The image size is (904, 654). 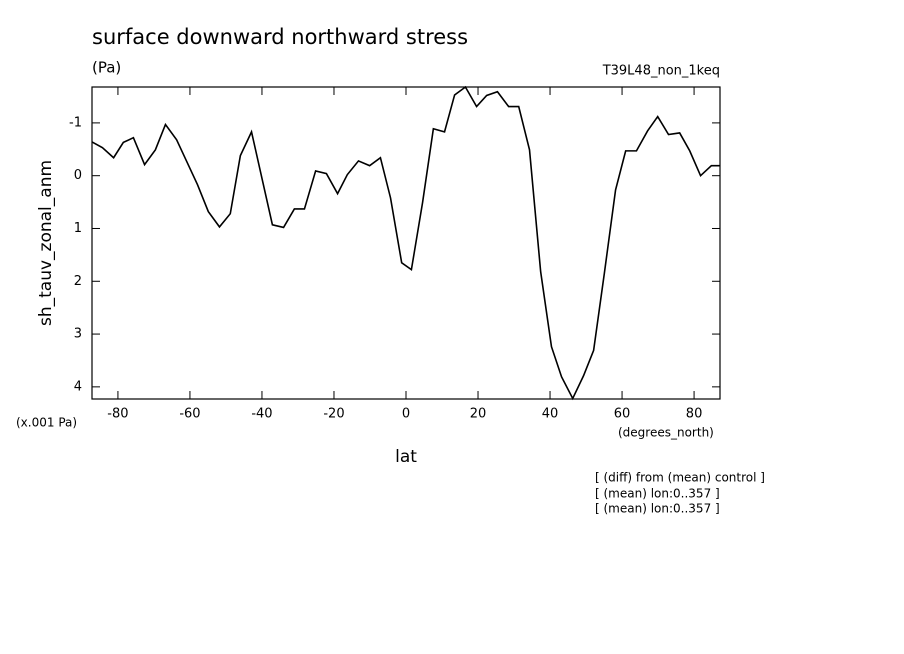 What do you see at coordinates (478, 414) in the screenshot?
I see `x-tick-label: 20` at bounding box center [478, 414].